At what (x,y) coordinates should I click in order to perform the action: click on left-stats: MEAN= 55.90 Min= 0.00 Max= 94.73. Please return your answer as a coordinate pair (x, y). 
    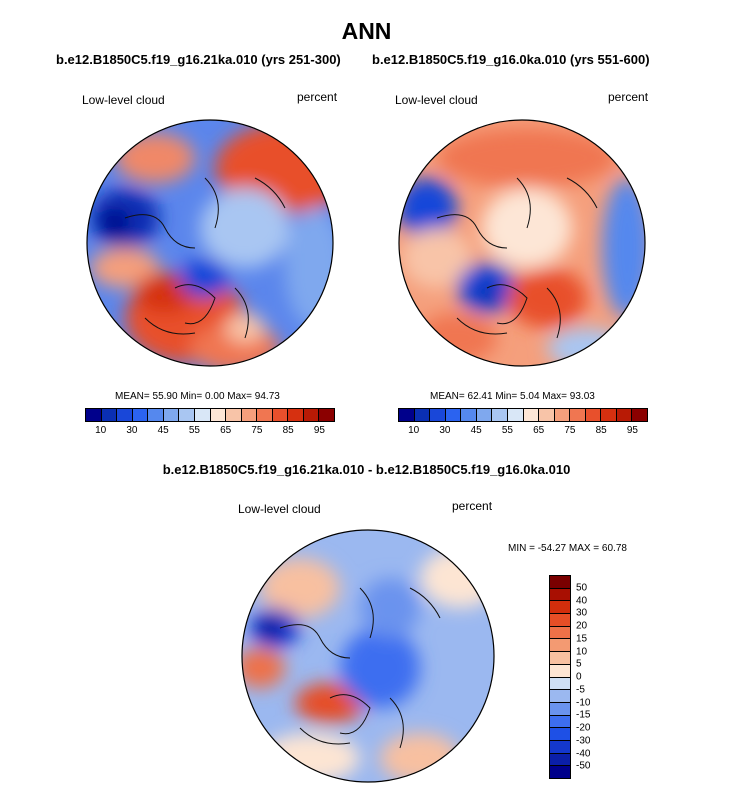
    Looking at the image, I should click on (197, 396).